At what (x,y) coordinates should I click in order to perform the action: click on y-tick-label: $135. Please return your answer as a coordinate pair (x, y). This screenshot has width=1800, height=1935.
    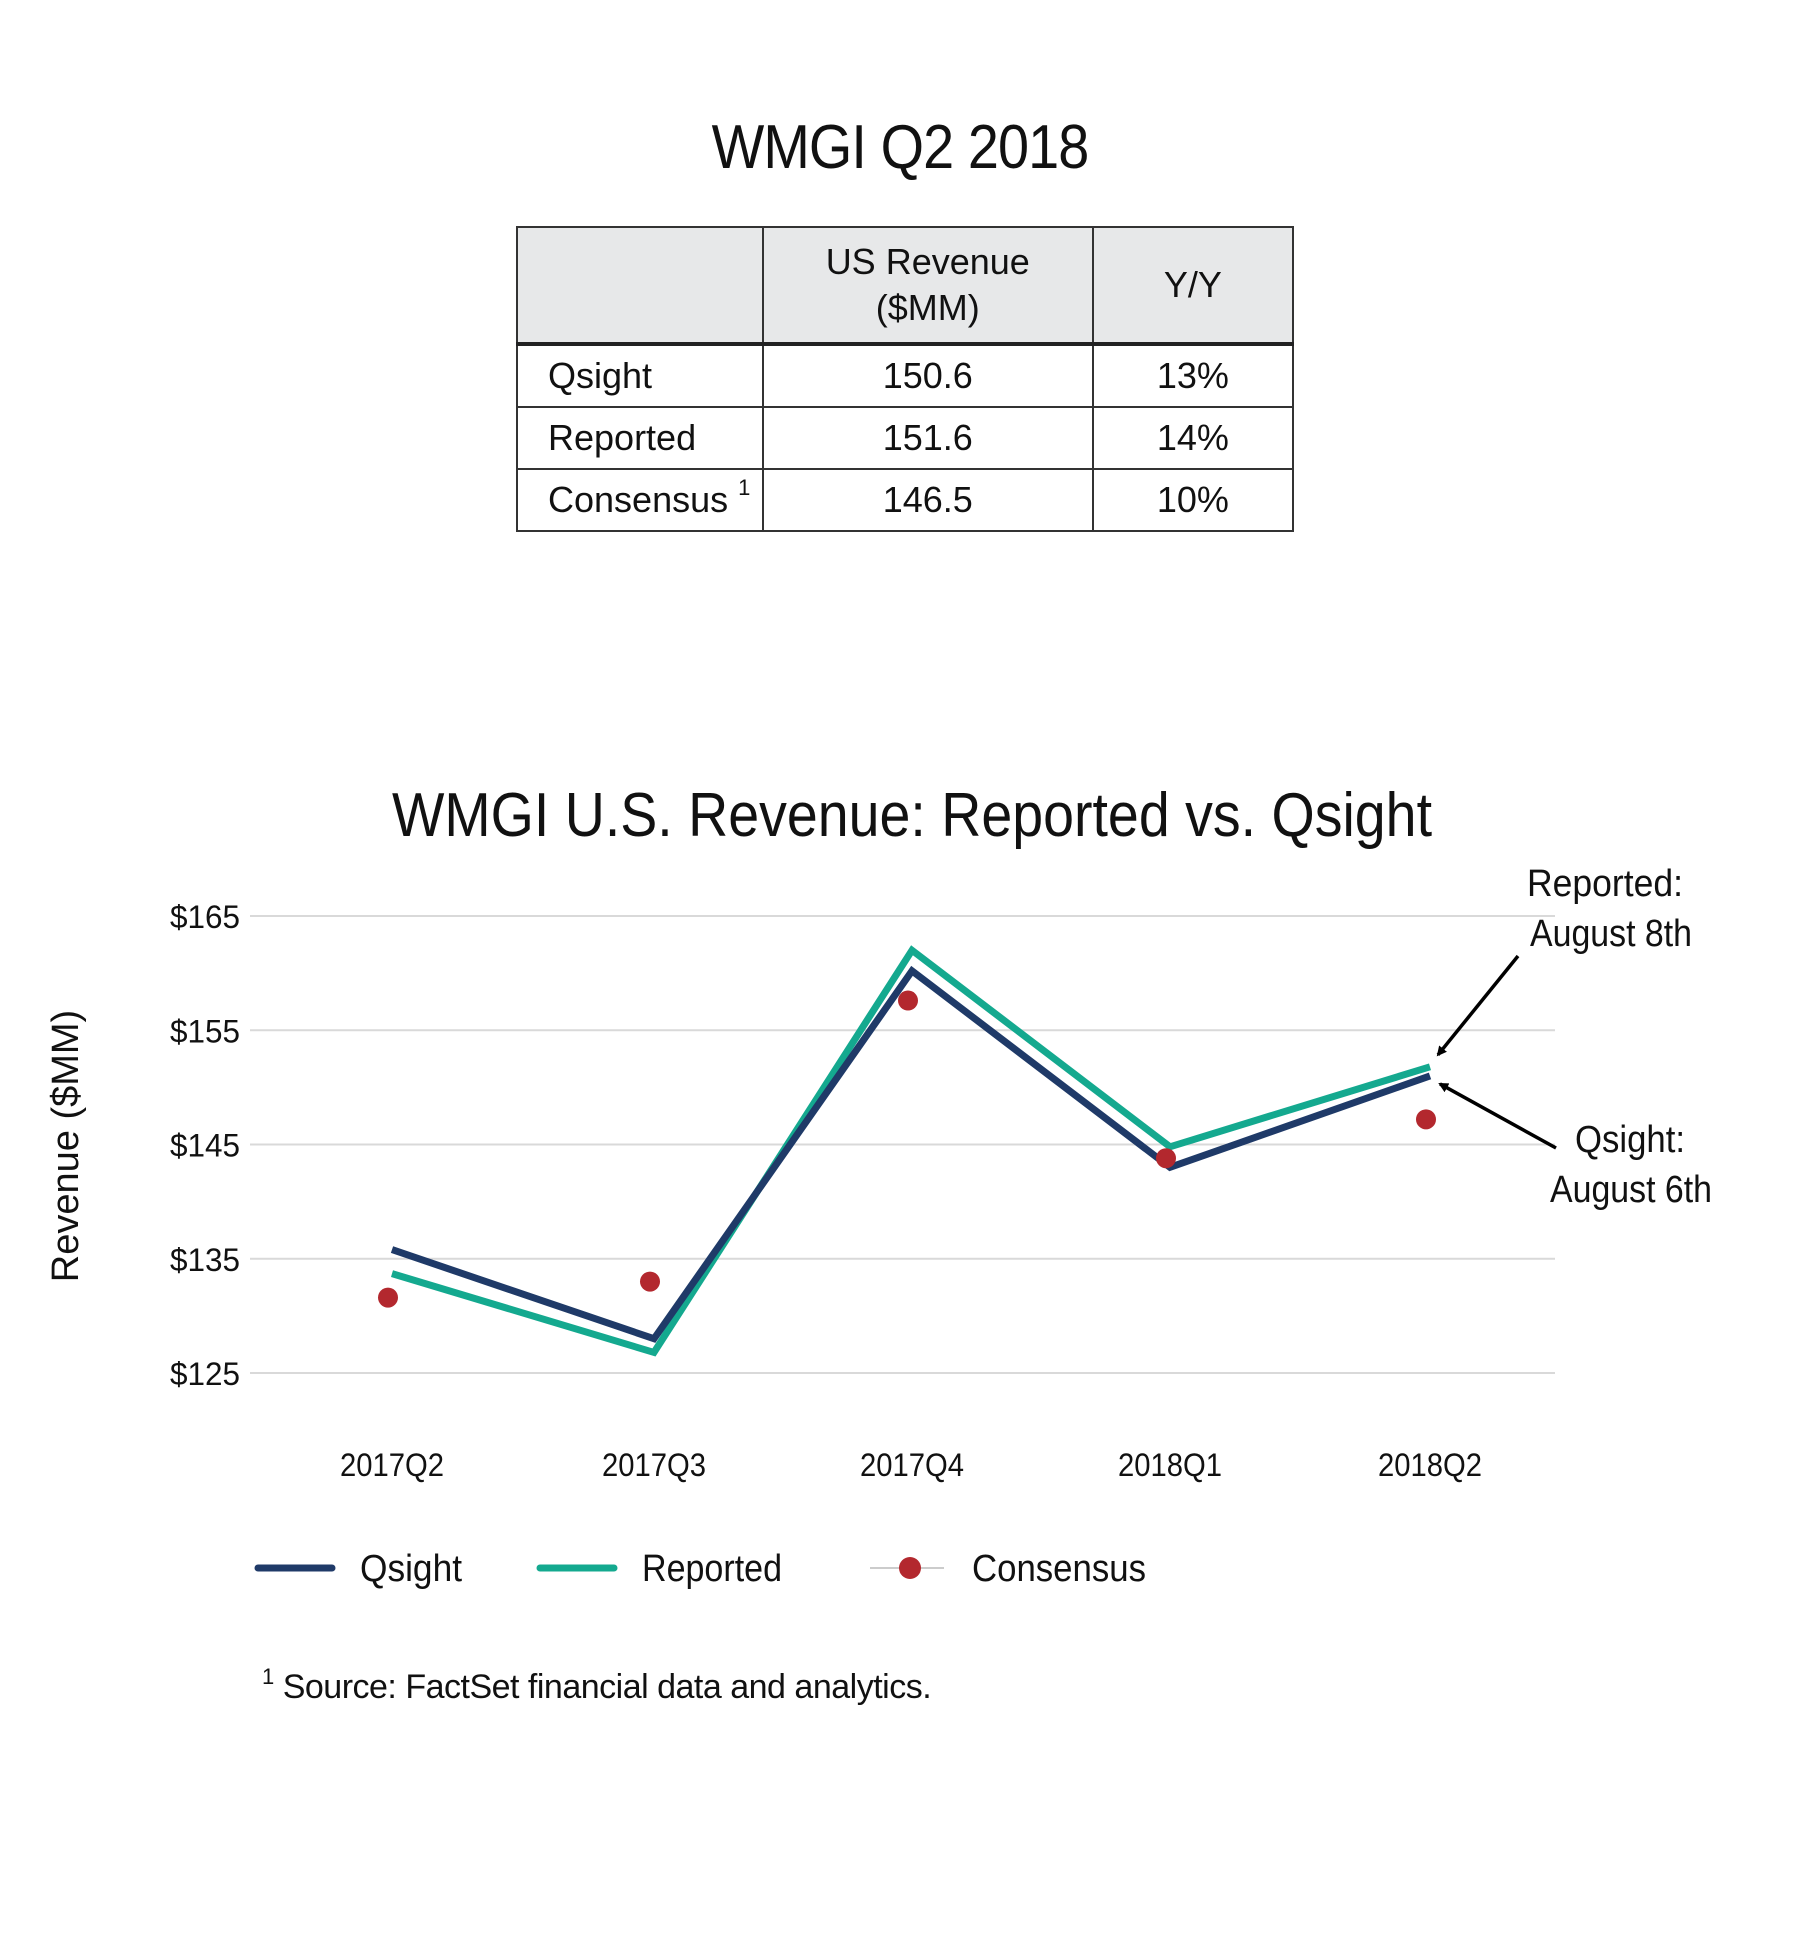
    Looking at the image, I should click on (205, 1260).